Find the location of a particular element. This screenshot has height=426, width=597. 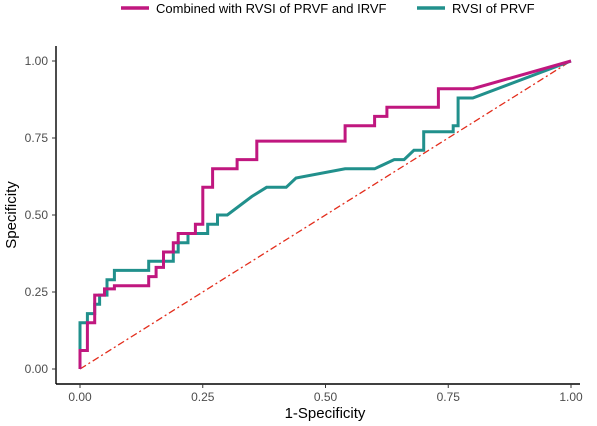

y-axis-title: Specificity is located at coordinates (11, 215).